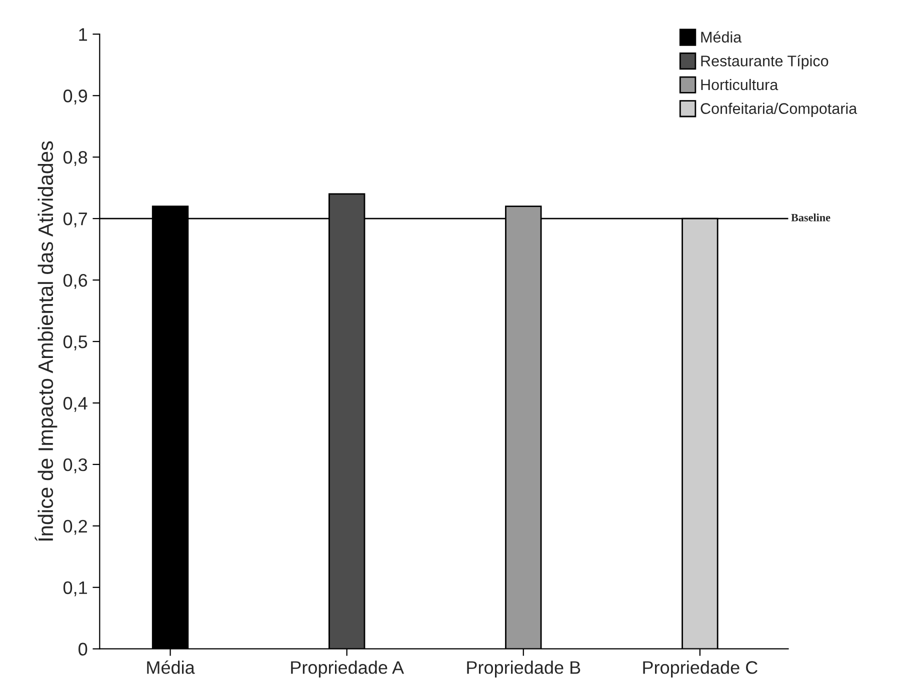  I want to click on y-tick-label: 0,6, so click(75, 281).